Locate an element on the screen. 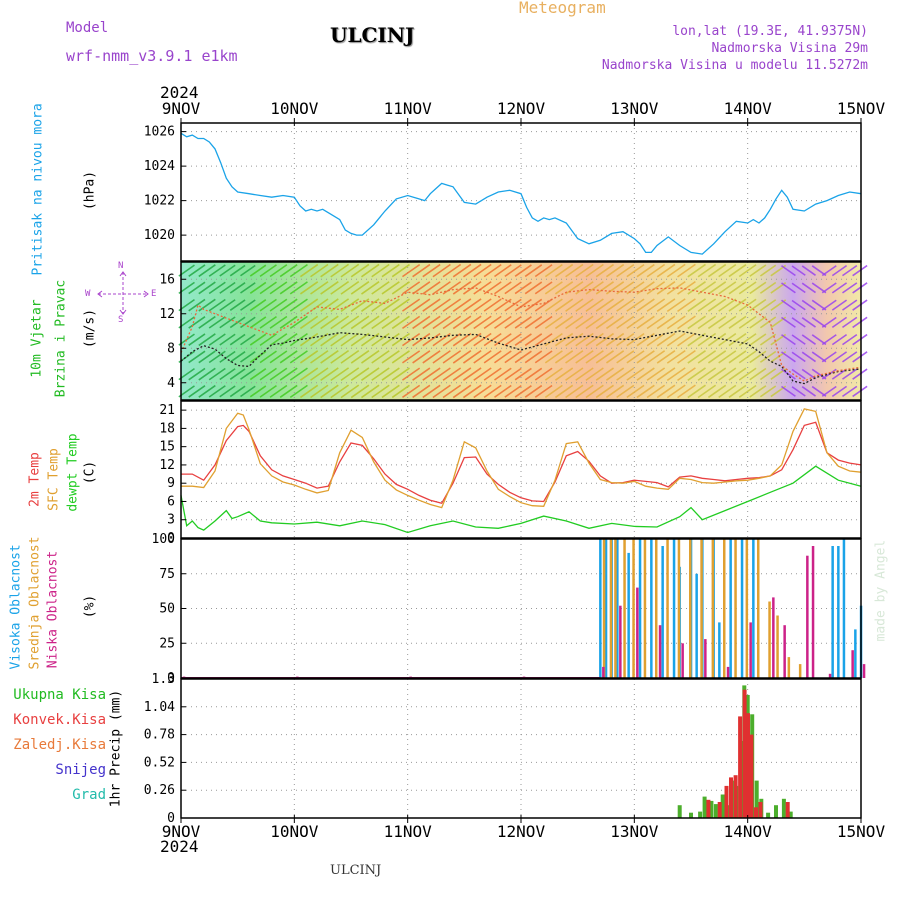 Image resolution: width=900 pixels, height=900 pixels. series-line is located at coordinates (521, 357).